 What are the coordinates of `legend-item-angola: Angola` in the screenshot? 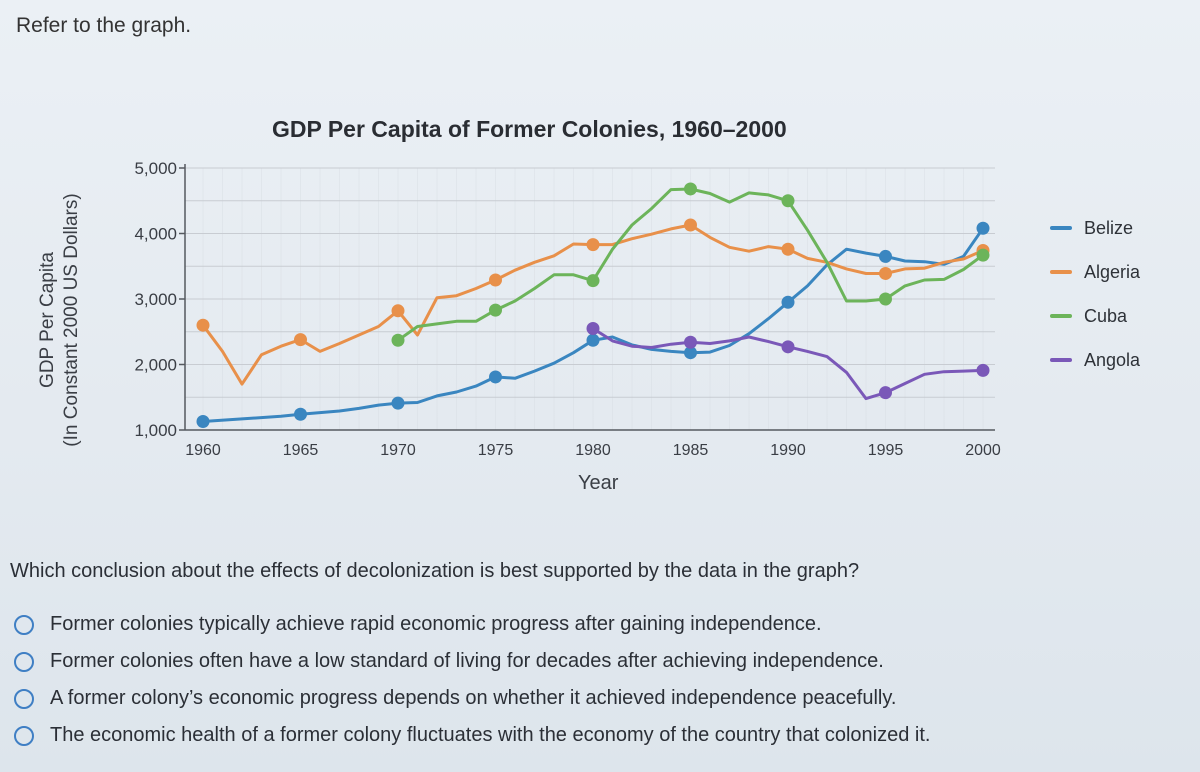 It's located at (1095, 360).